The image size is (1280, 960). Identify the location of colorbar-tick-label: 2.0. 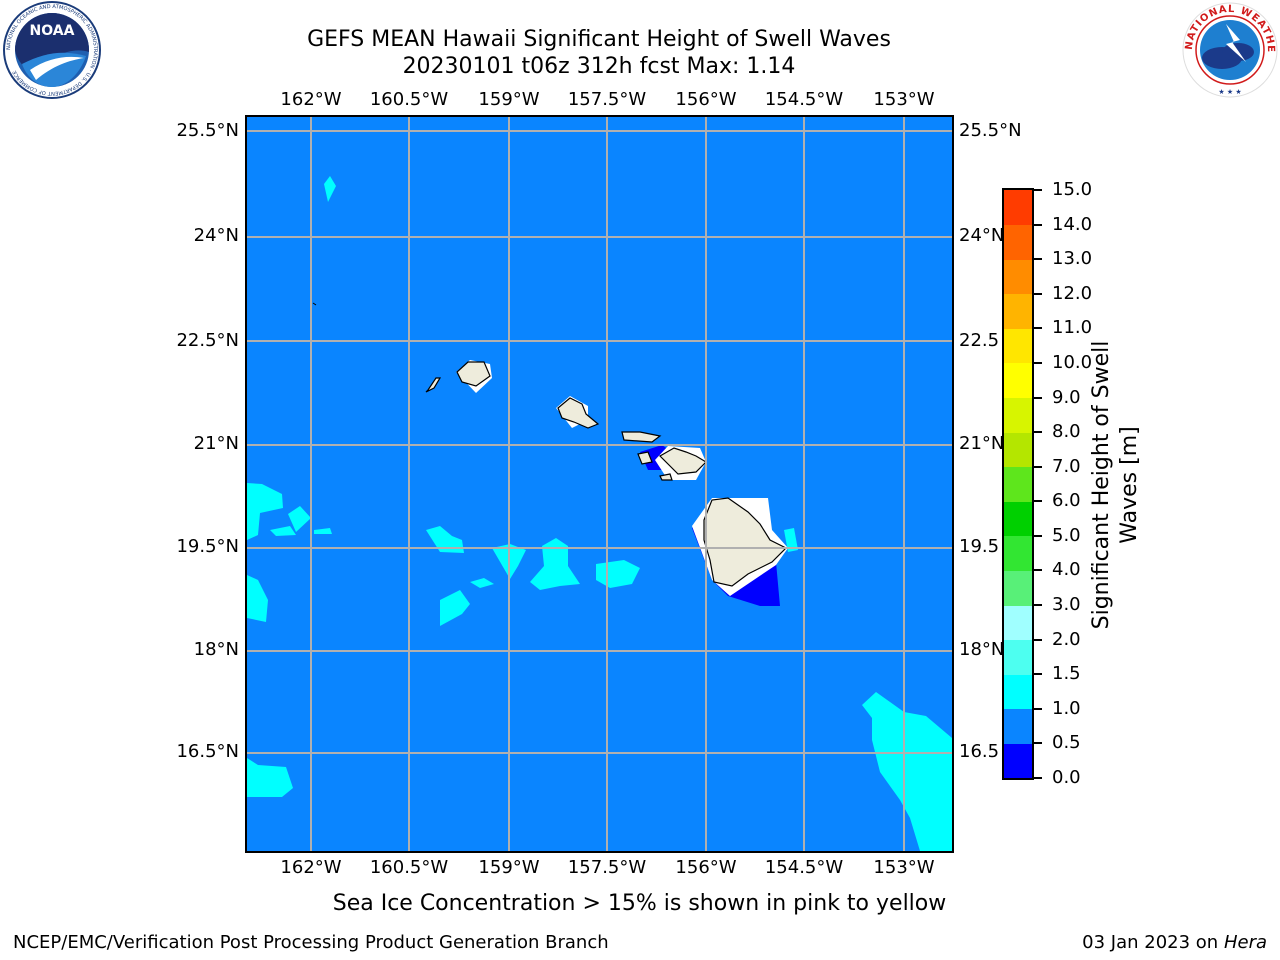
(1066, 639).